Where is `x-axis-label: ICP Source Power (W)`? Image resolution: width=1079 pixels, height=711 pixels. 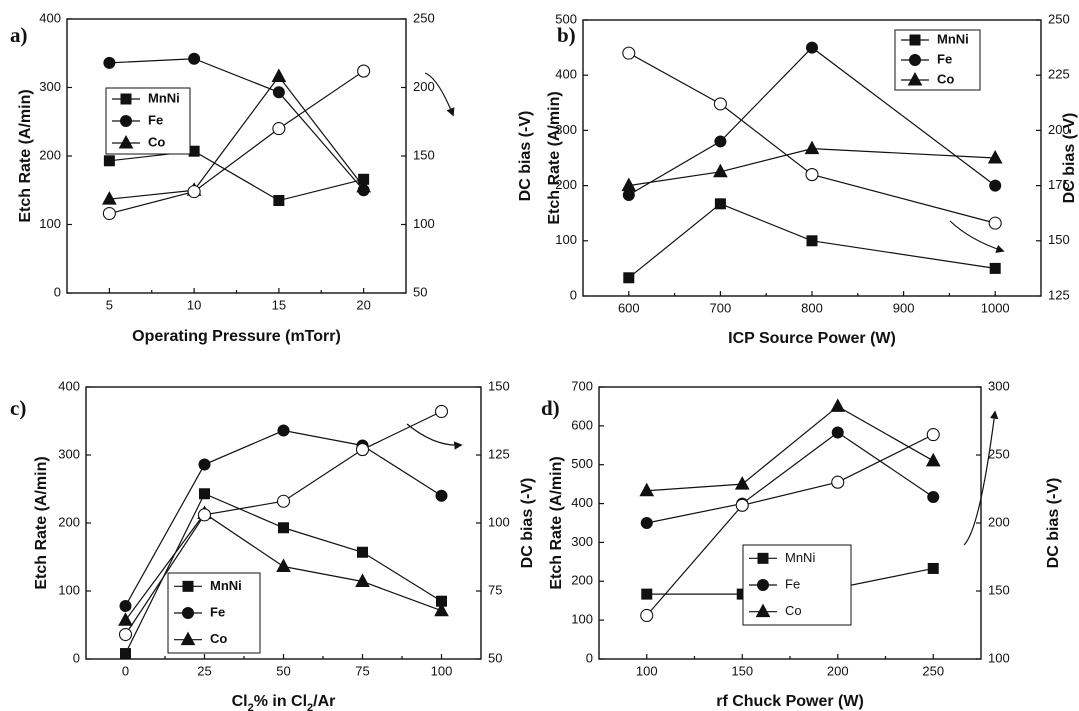
x-axis-label: ICP Source Power (W) is located at coordinates (812, 338).